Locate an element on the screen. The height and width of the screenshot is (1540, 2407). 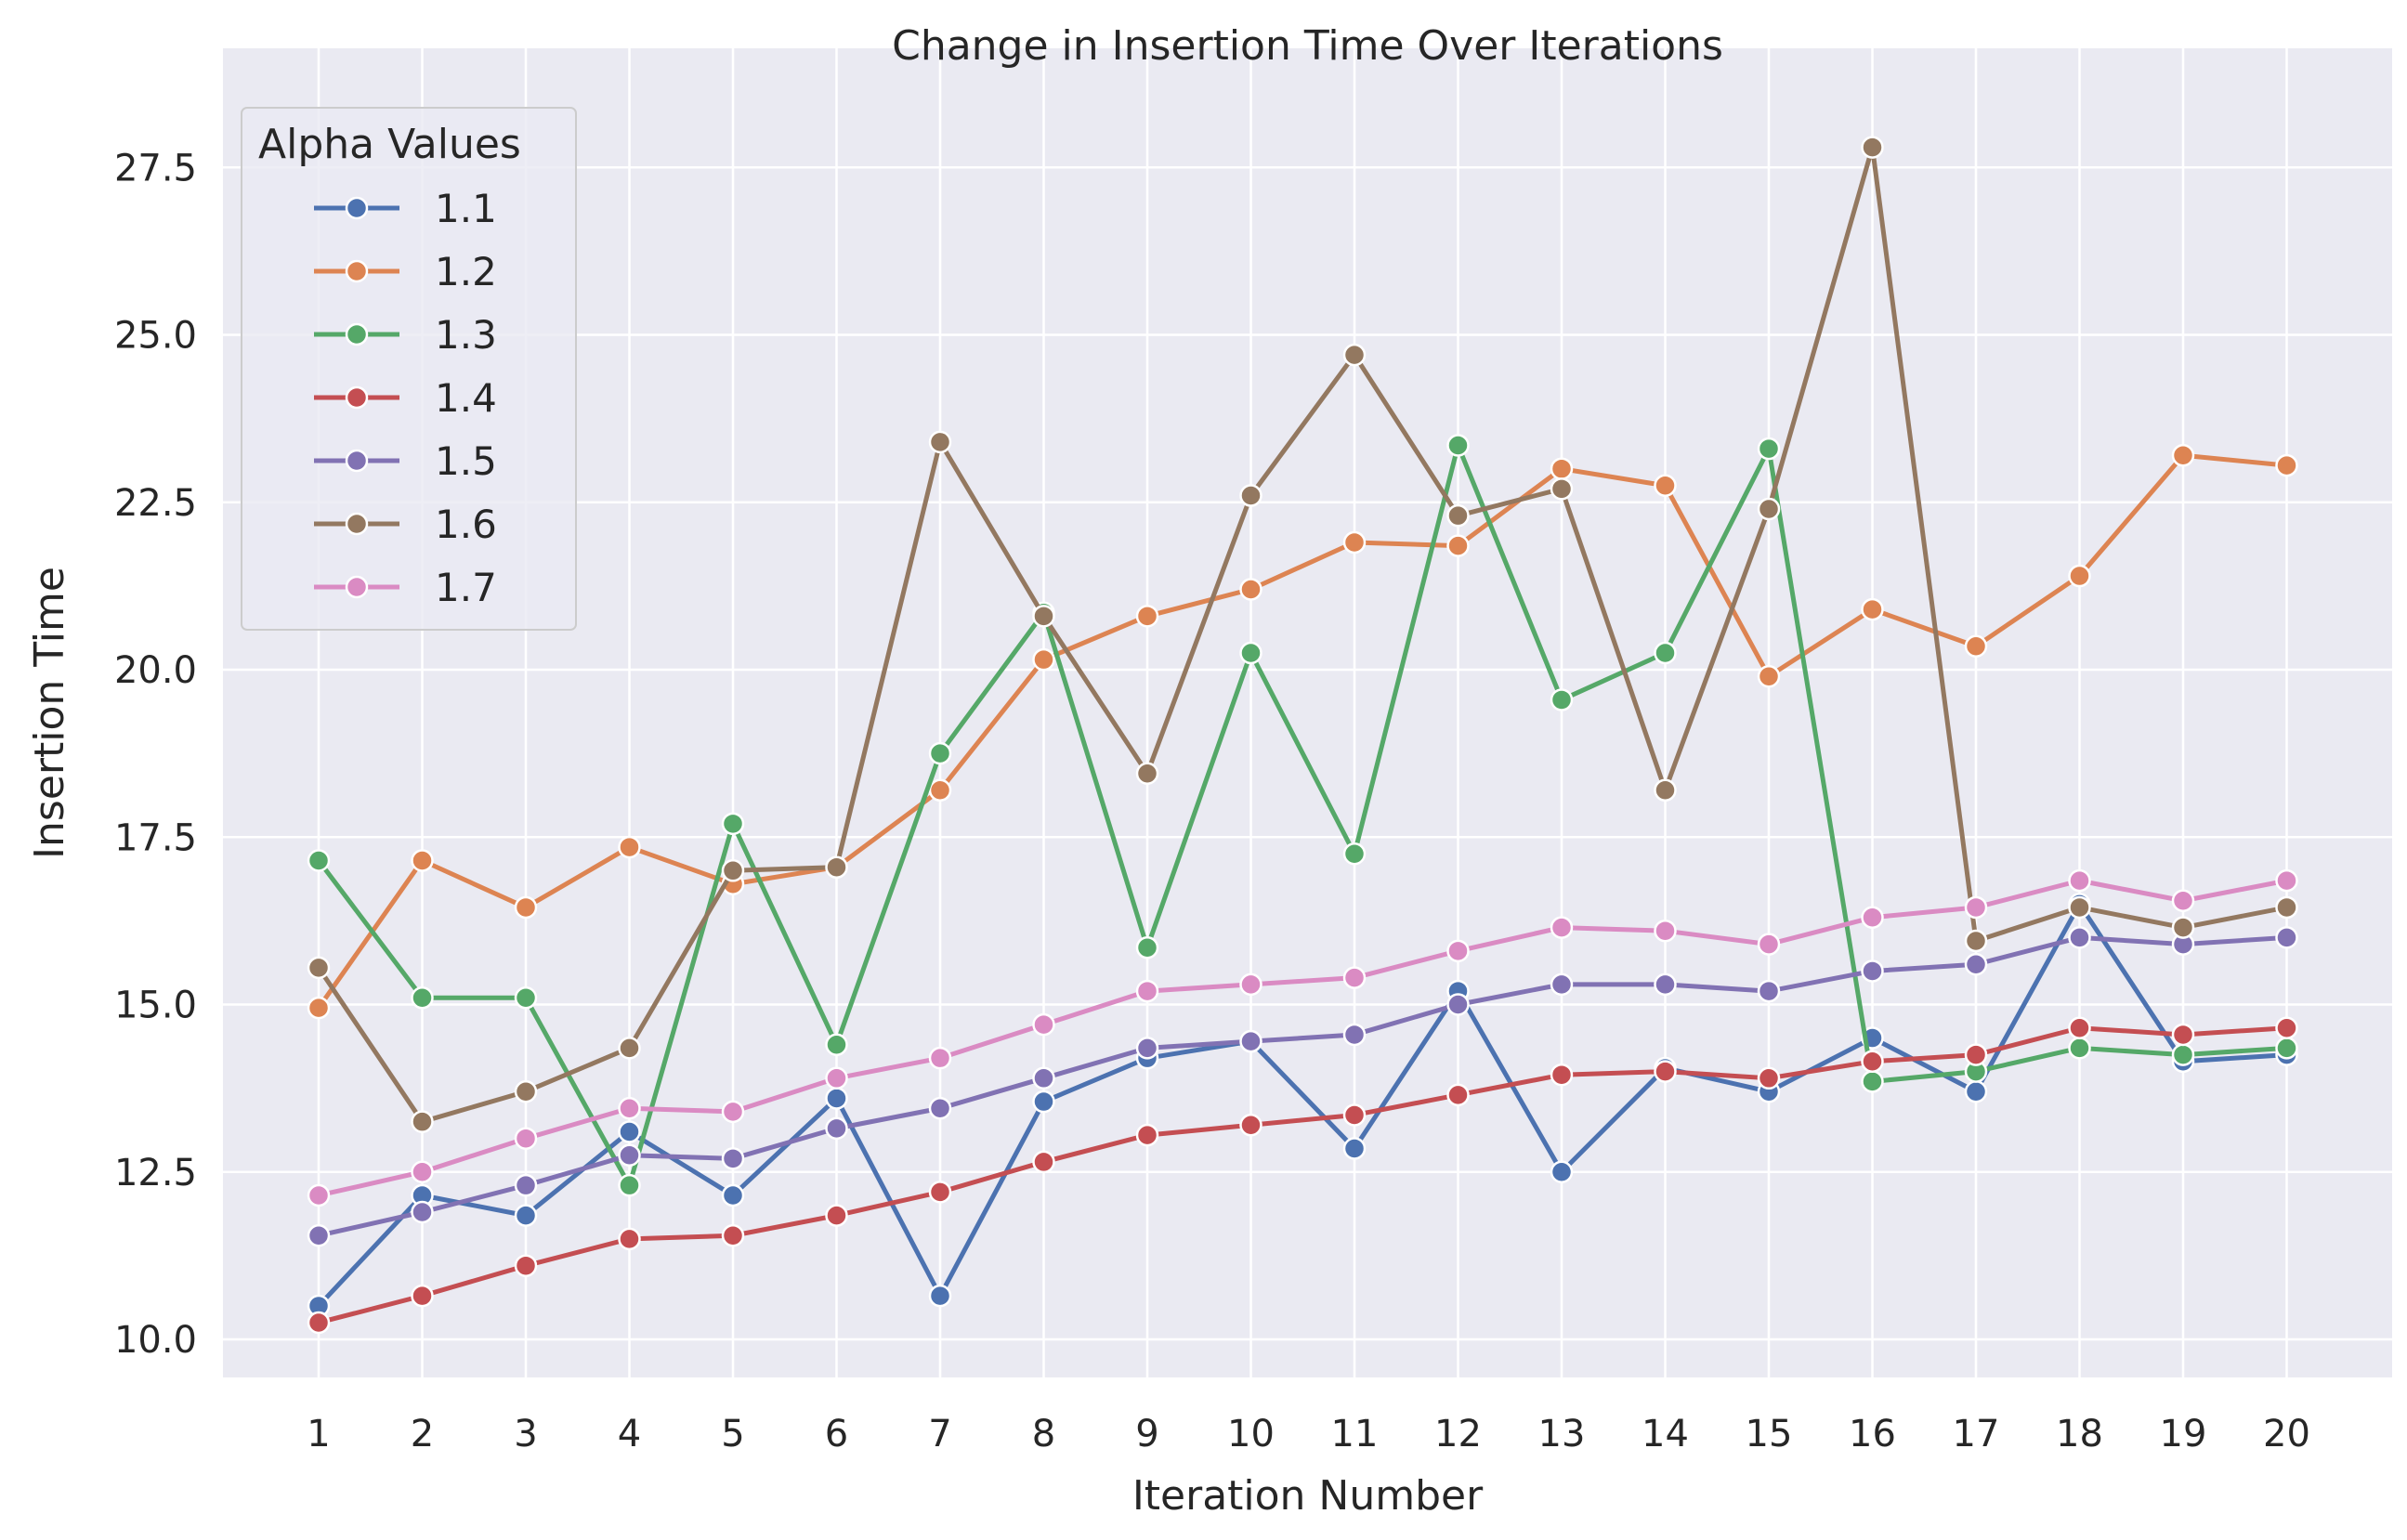
x-tick-label: 16 is located at coordinates (1872, 1434).